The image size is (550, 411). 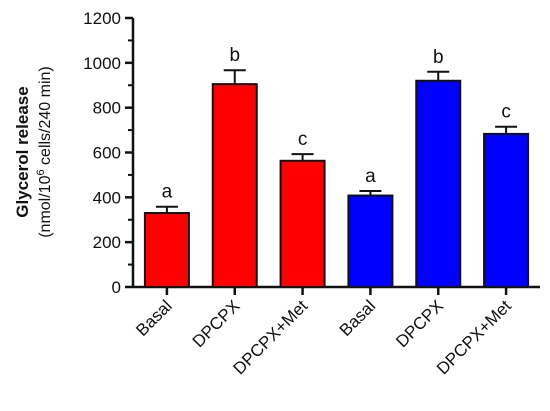 I want to click on y-tick-label: 600, so click(x=107, y=153).